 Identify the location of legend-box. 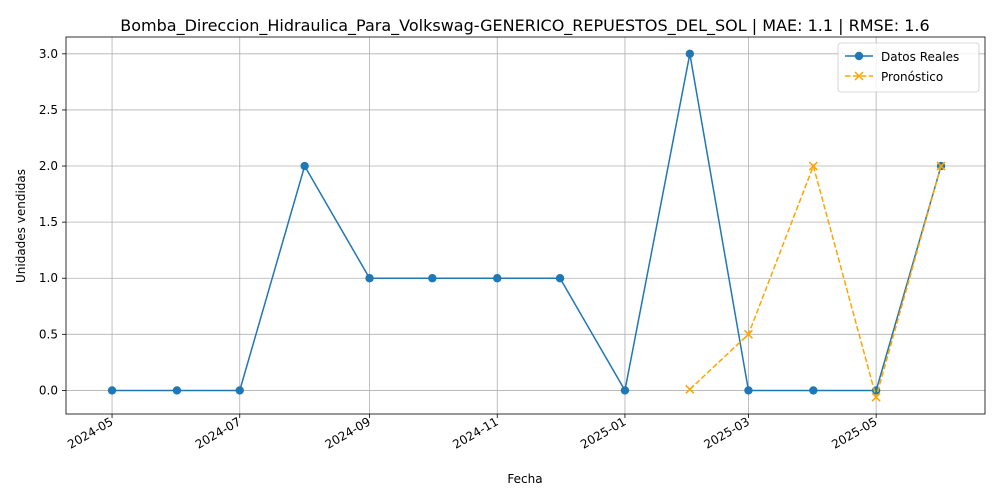
(908, 67).